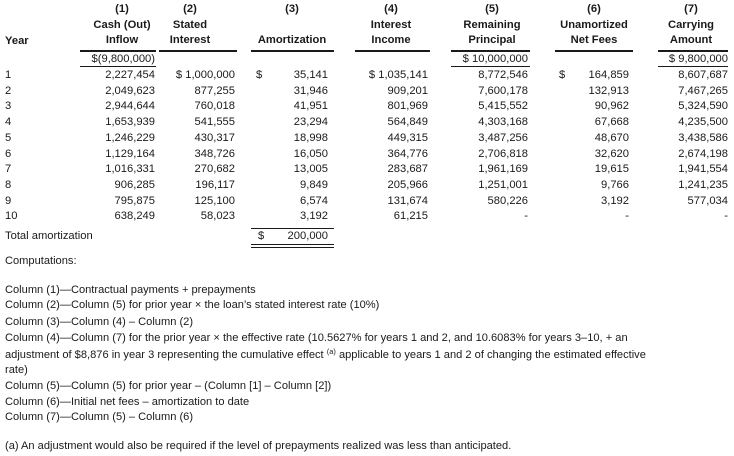 This screenshot has width=734, height=456. I want to click on header-col-4-line1: Interest, so click(391, 25).